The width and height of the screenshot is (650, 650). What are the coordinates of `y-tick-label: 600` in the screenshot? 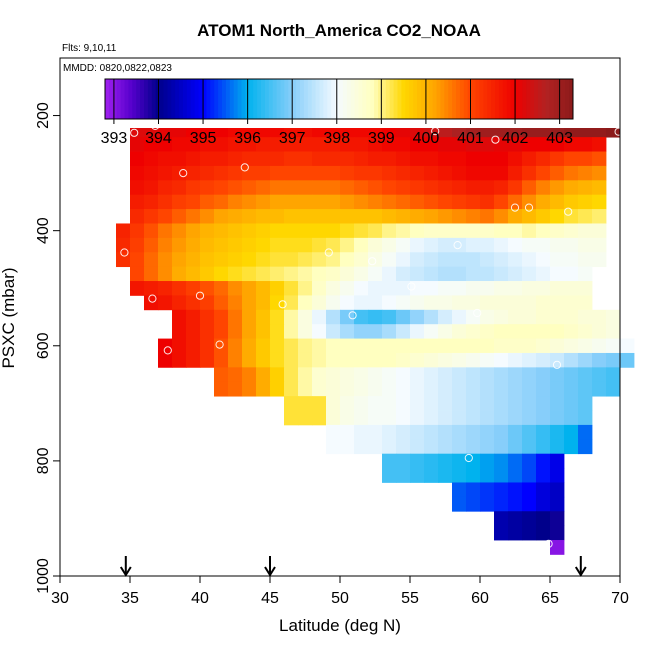 It's located at (43, 345).